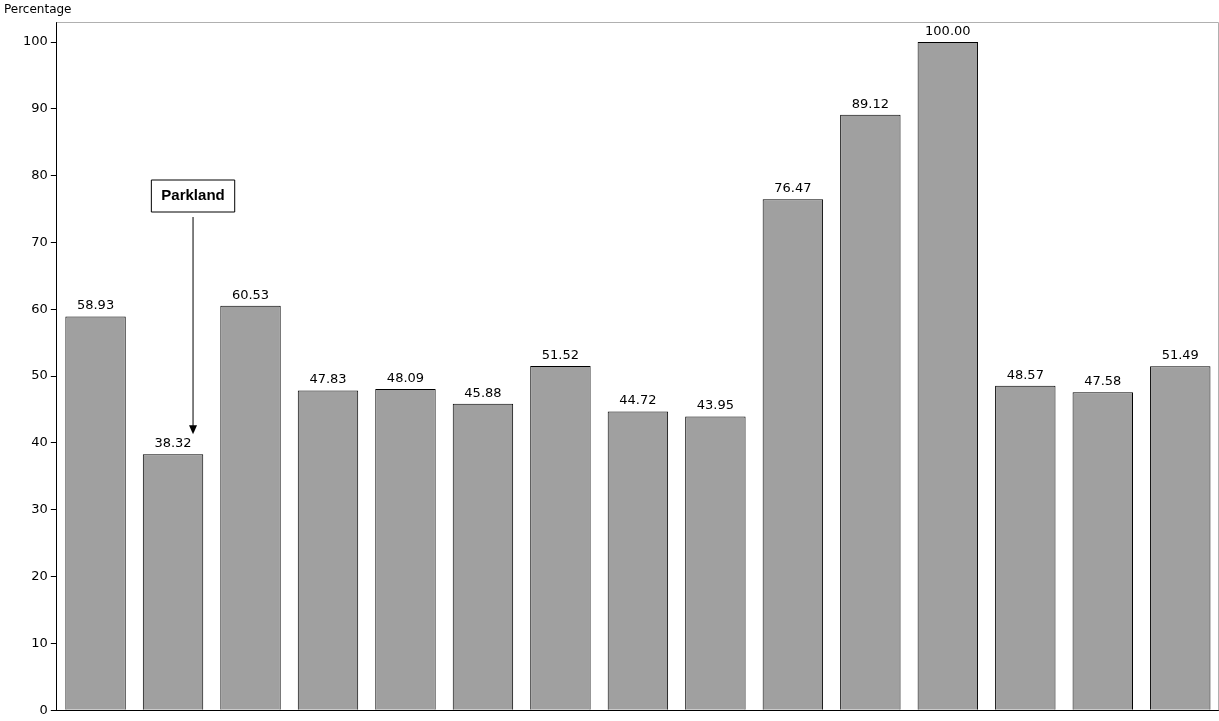 The height and width of the screenshot is (721, 1219). What do you see at coordinates (39, 375) in the screenshot?
I see `y-tick-label: 50` at bounding box center [39, 375].